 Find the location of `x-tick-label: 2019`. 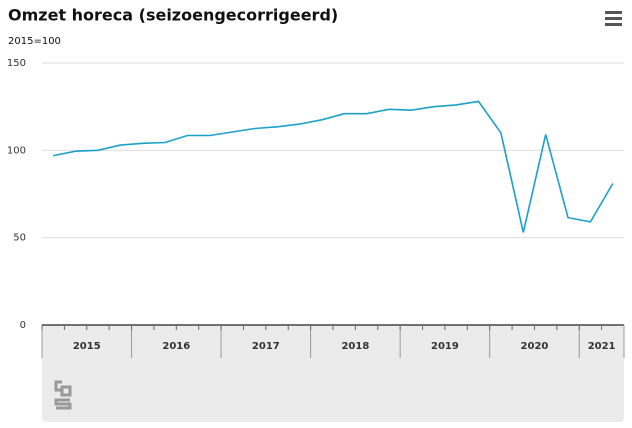

x-tick-label: 2019 is located at coordinates (445, 346).